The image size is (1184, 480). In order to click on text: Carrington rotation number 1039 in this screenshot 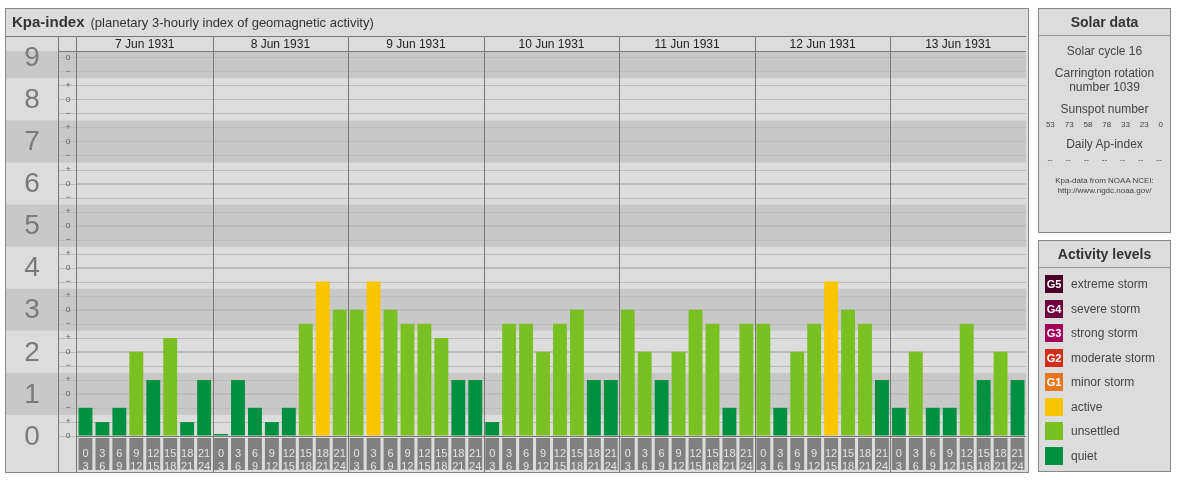, I will do `click(1104, 80)`.